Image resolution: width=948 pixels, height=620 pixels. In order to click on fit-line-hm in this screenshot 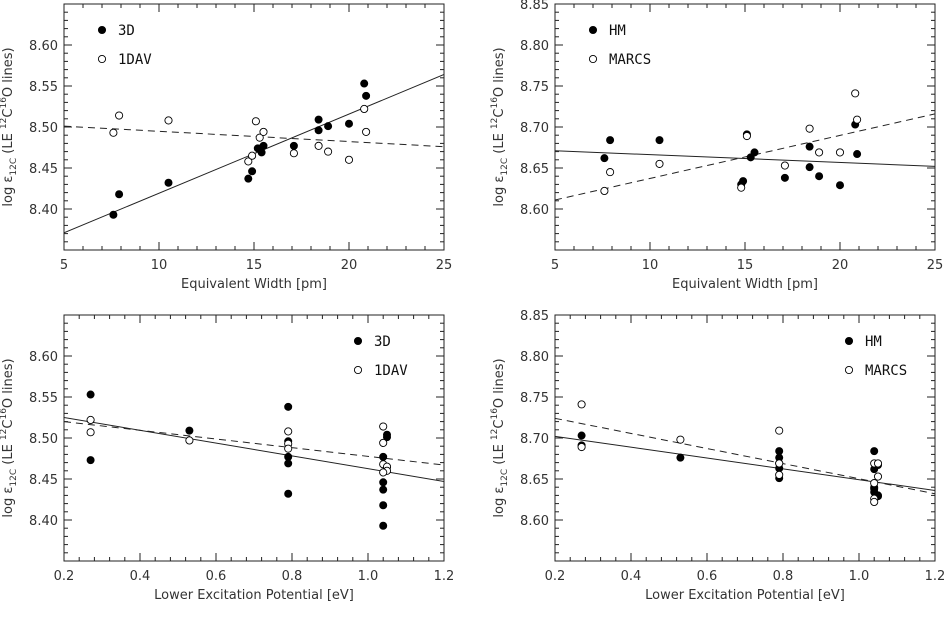, I will do `click(745, 158)`.